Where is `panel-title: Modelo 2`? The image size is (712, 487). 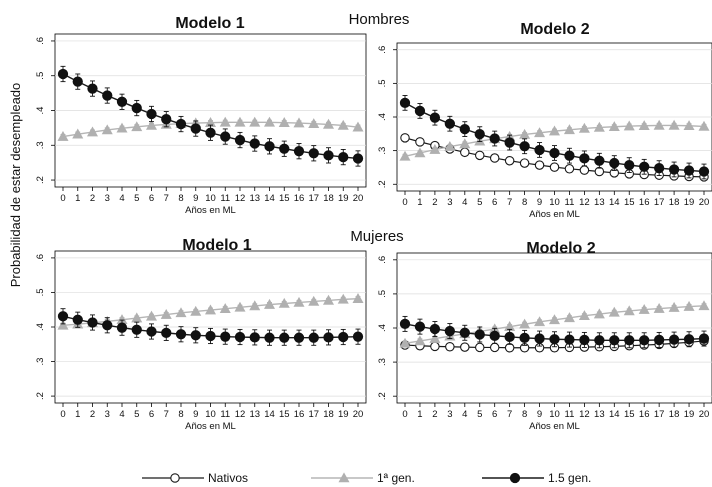 panel-title: Modelo 2 is located at coordinates (560, 248).